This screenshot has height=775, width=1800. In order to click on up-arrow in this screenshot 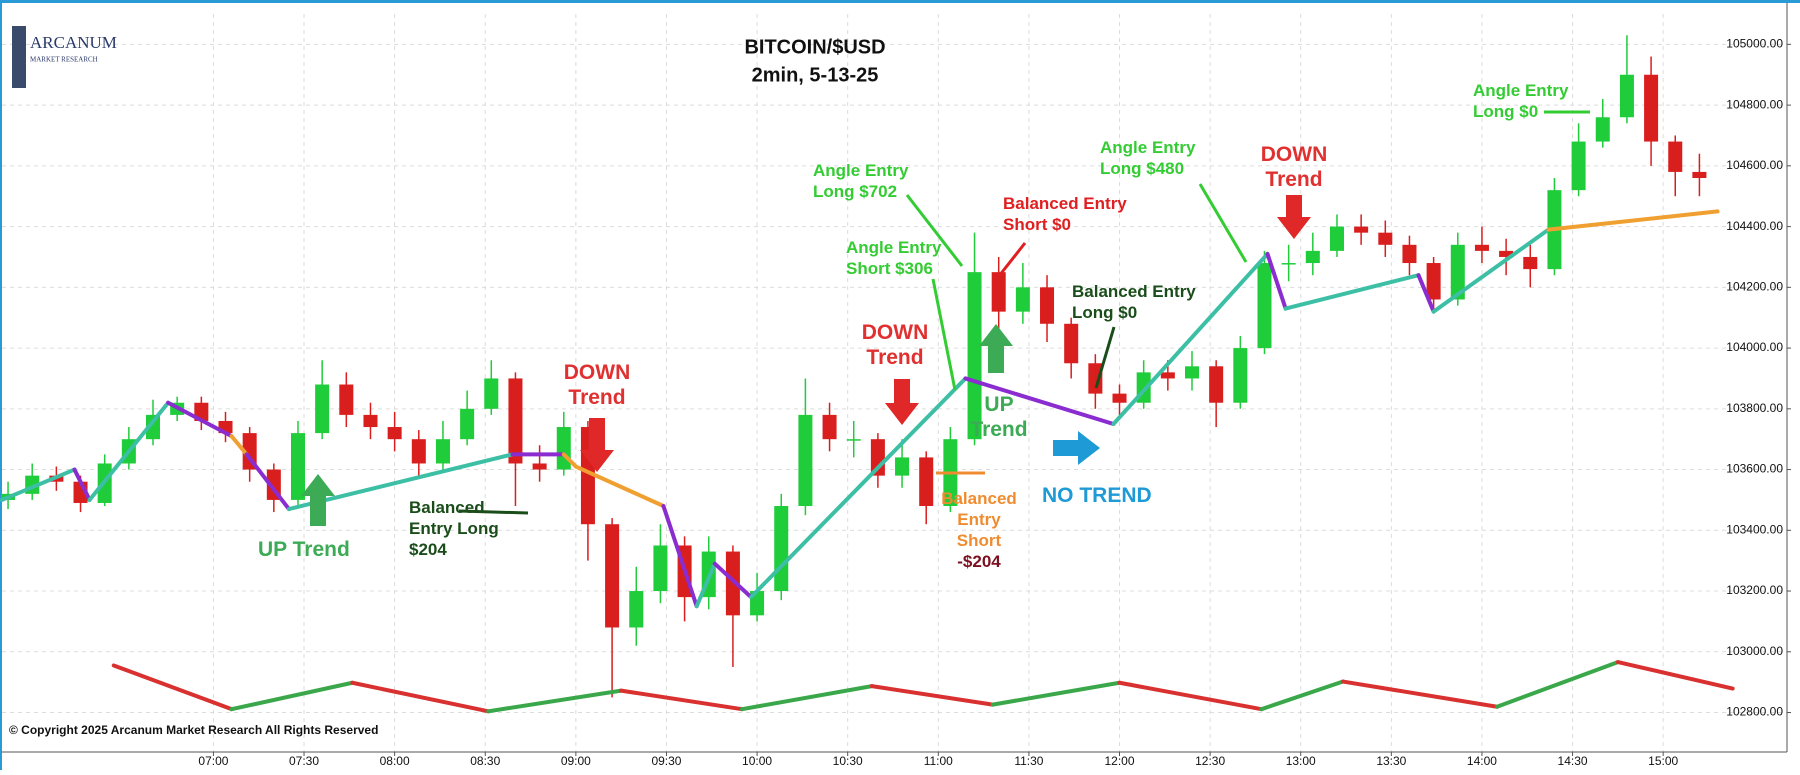, I will do `click(318, 500)`.